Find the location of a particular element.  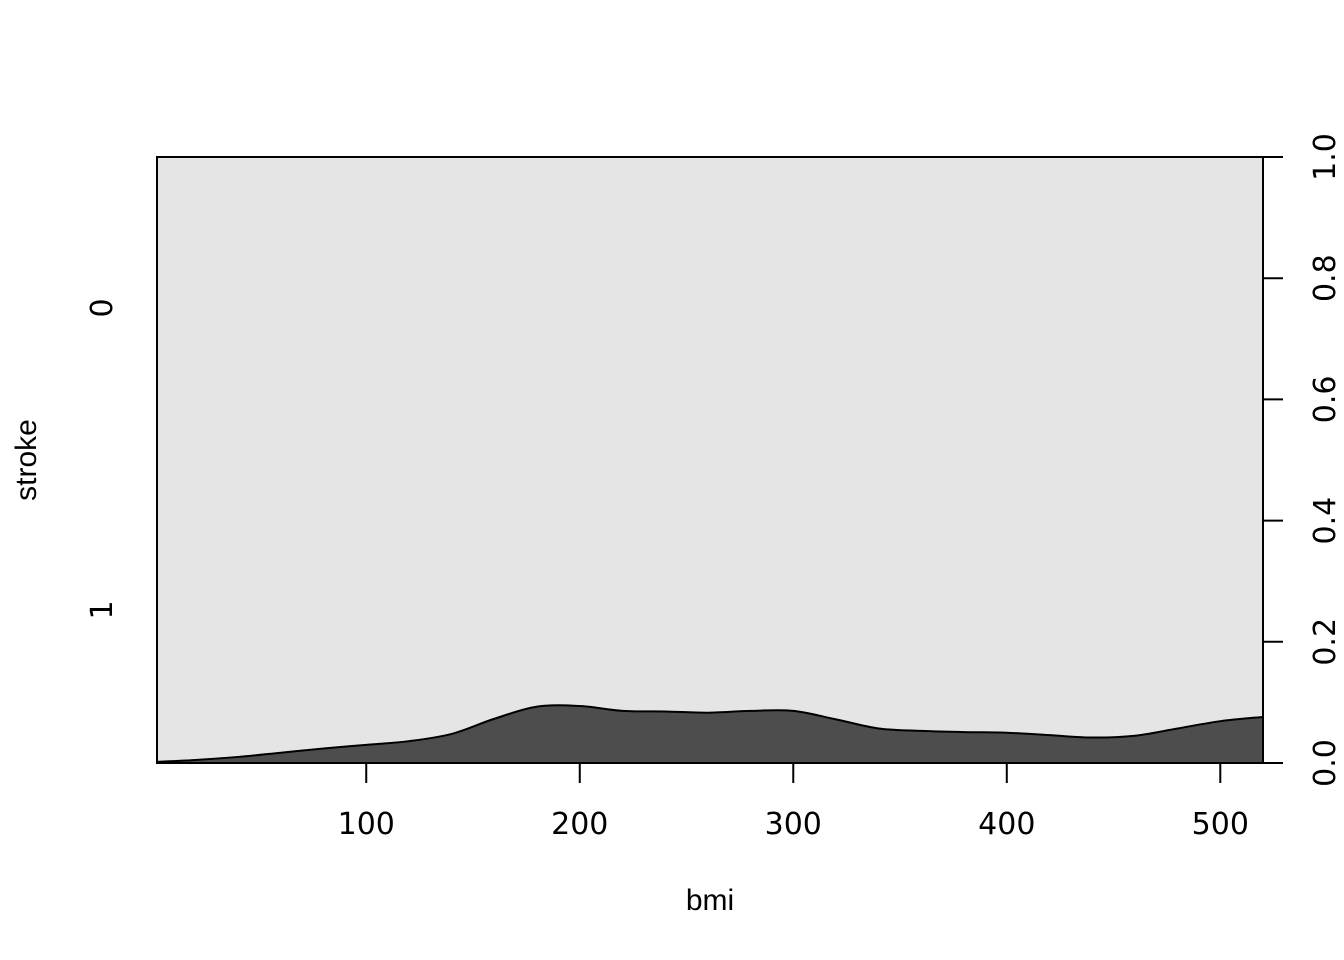

y-left-category-labels: 01 is located at coordinates (102, 458).